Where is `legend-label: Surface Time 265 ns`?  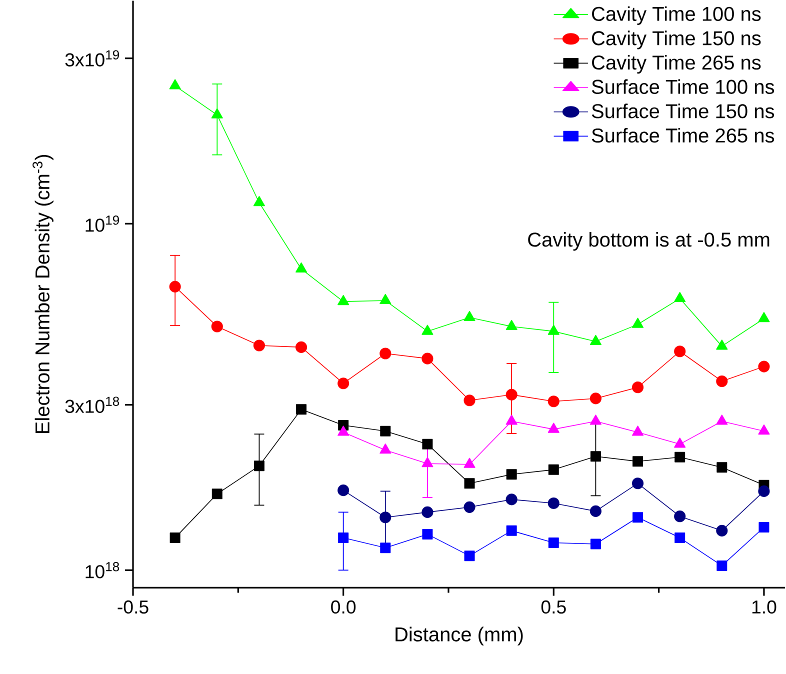
legend-label: Surface Time 265 ns is located at coordinates (683, 135).